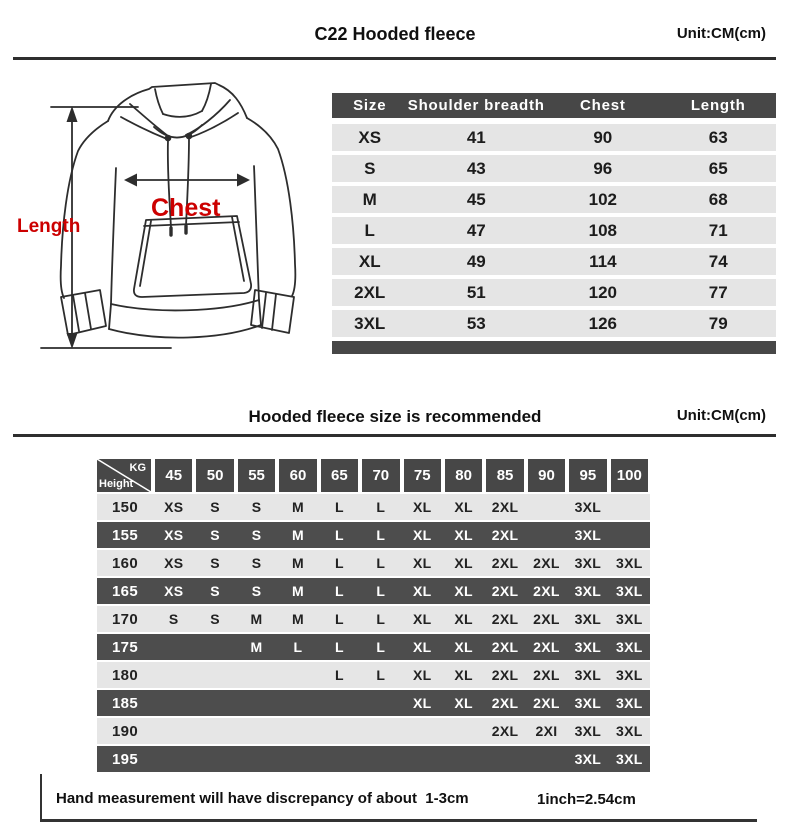 This screenshot has height=839, width=790. What do you see at coordinates (125, 675) in the screenshot?
I see `height-cell: 180` at bounding box center [125, 675].